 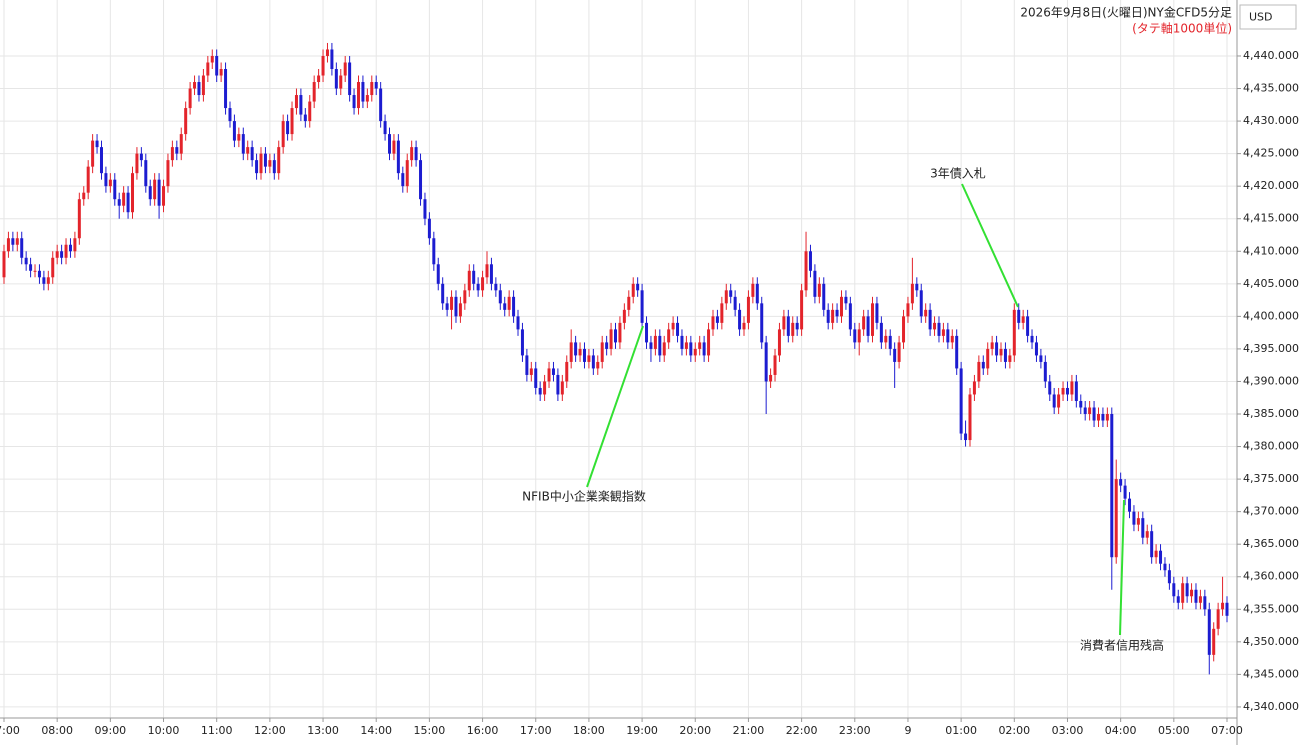 I want to click on y-tick-label: 4,380.000, so click(x=1271, y=446).